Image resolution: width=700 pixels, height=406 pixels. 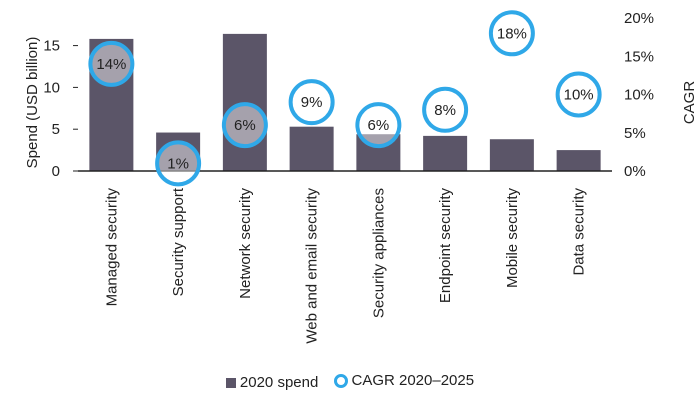 I want to click on cagr-label: 8%, so click(x=445, y=110).